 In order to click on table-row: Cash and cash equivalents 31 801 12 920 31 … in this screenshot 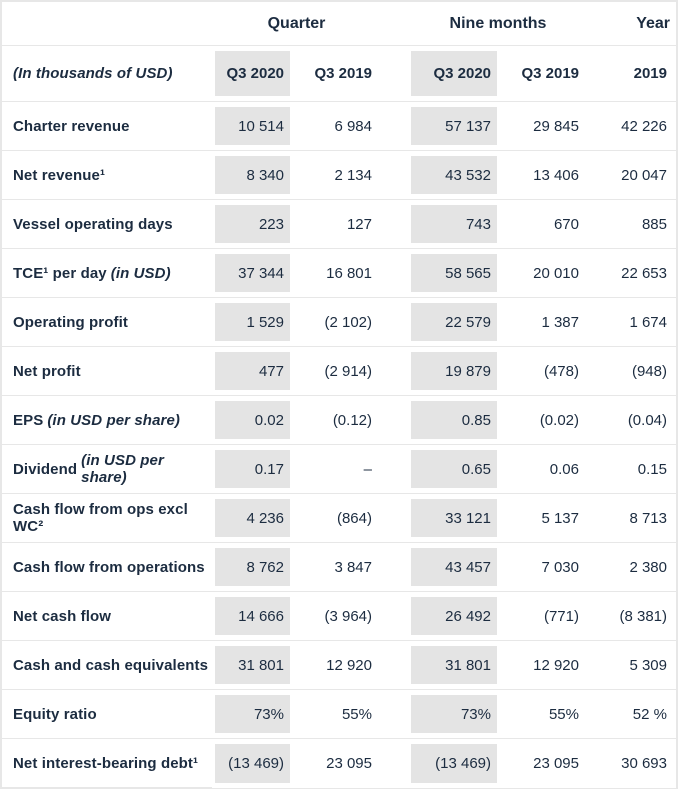, I will do `click(339, 665)`.